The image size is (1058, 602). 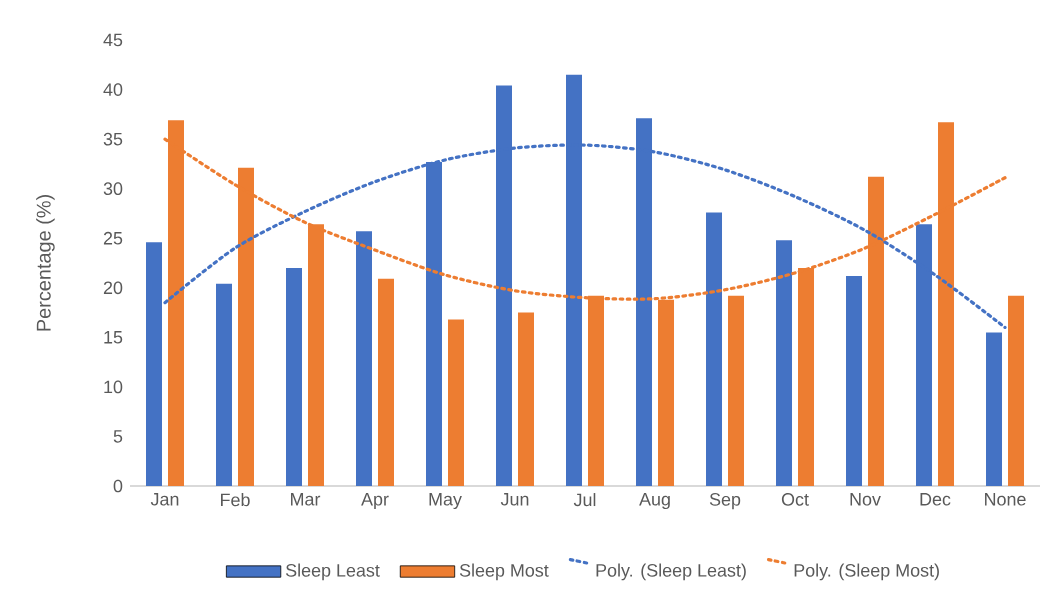 What do you see at coordinates (865, 499) in the screenshot?
I see `x-tick-label: Nov` at bounding box center [865, 499].